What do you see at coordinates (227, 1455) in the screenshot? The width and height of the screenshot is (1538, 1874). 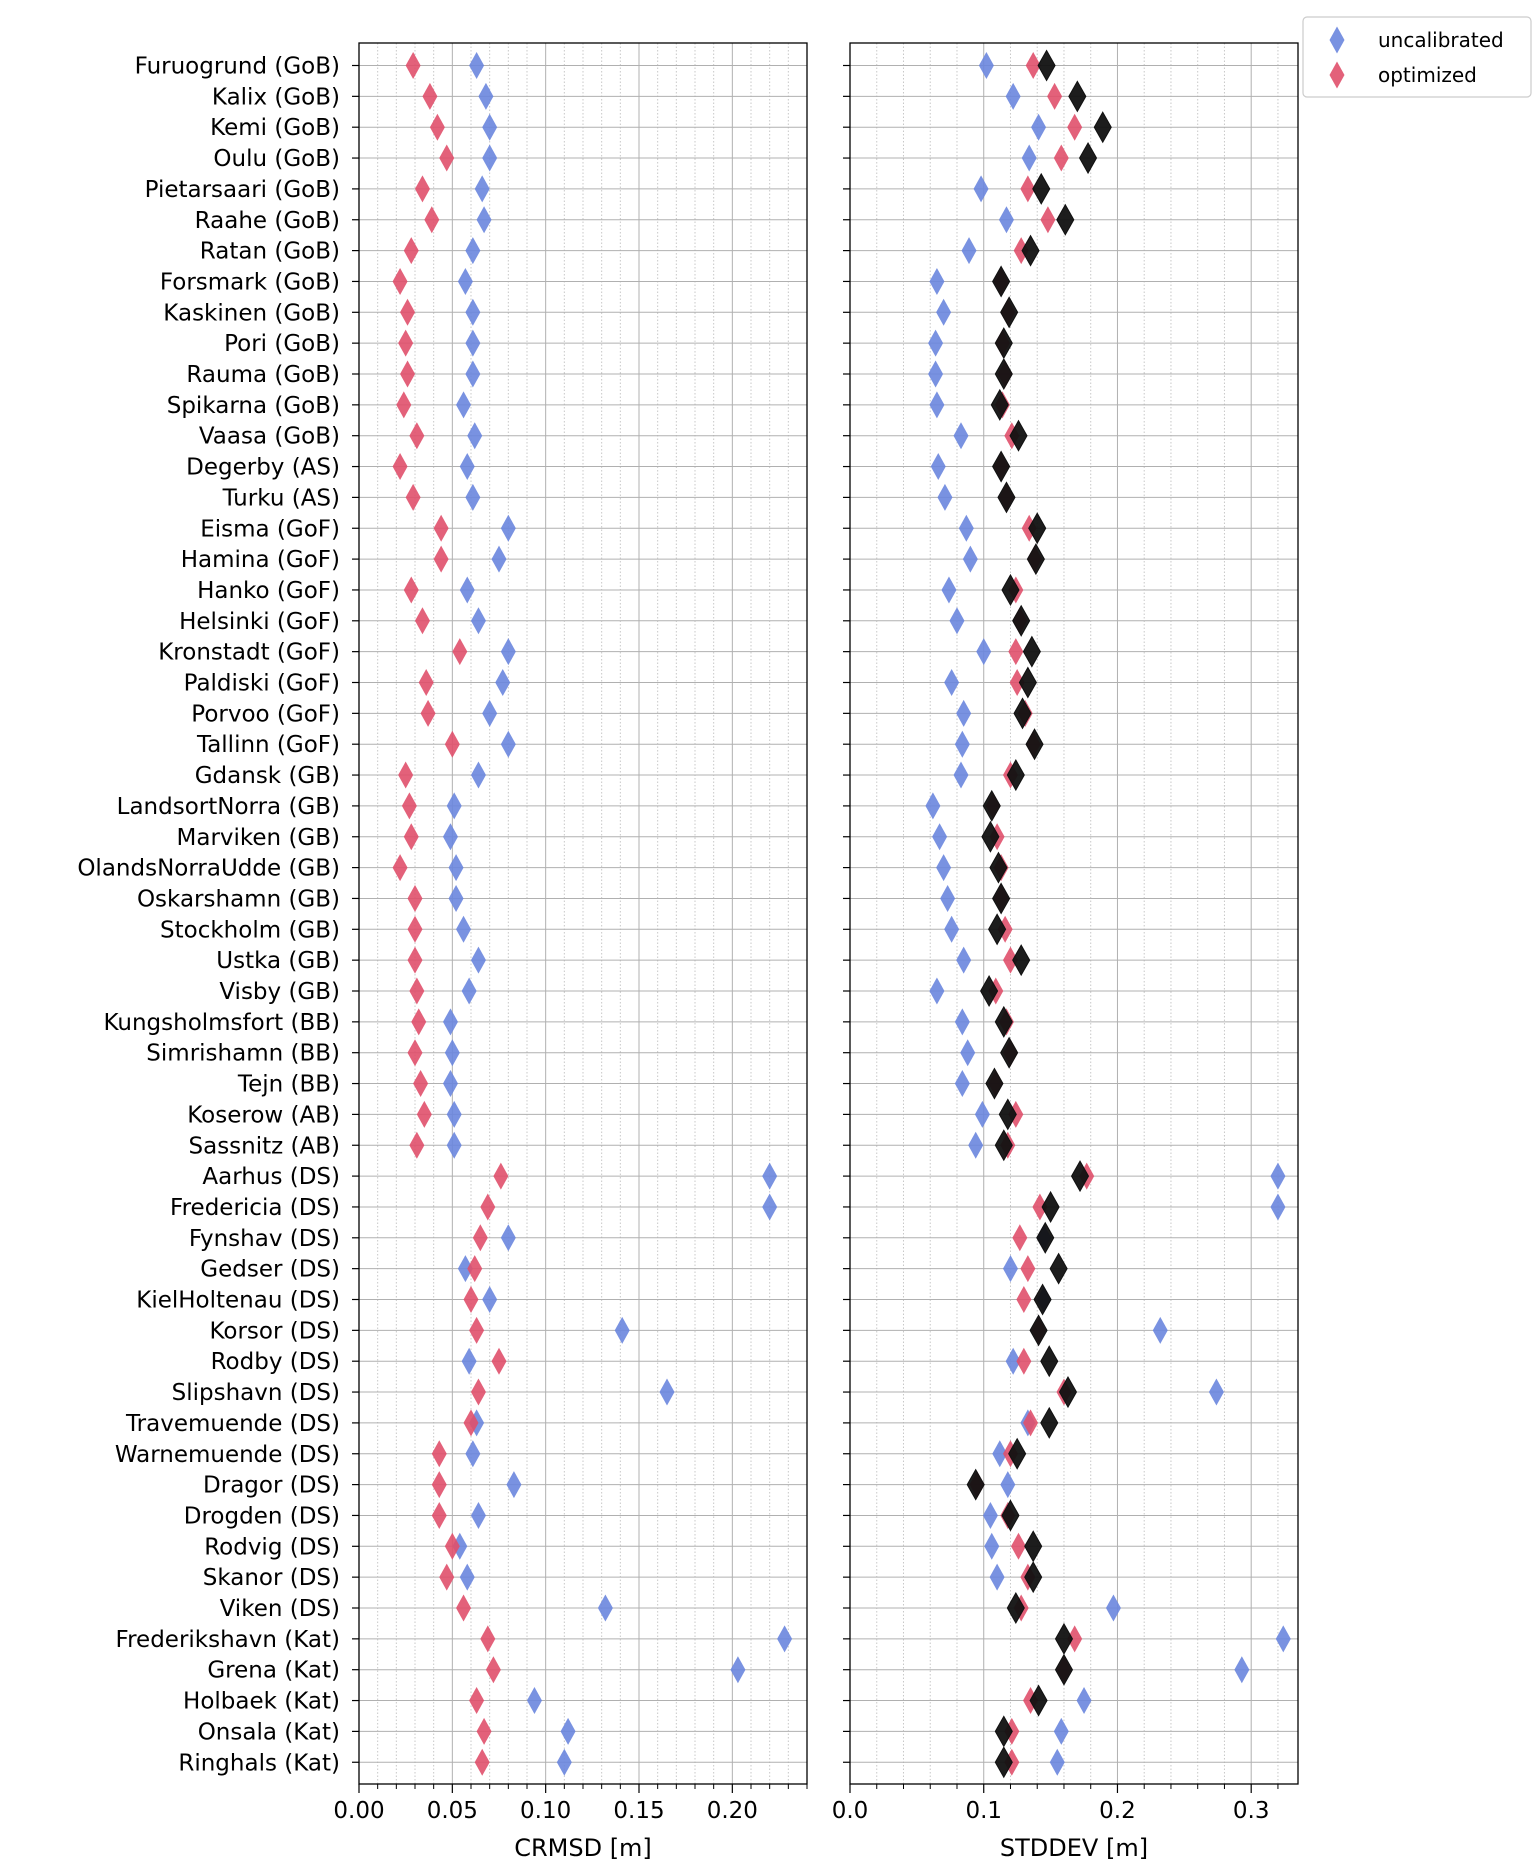 I see `station-label: Warnemuende (DS)` at bounding box center [227, 1455].